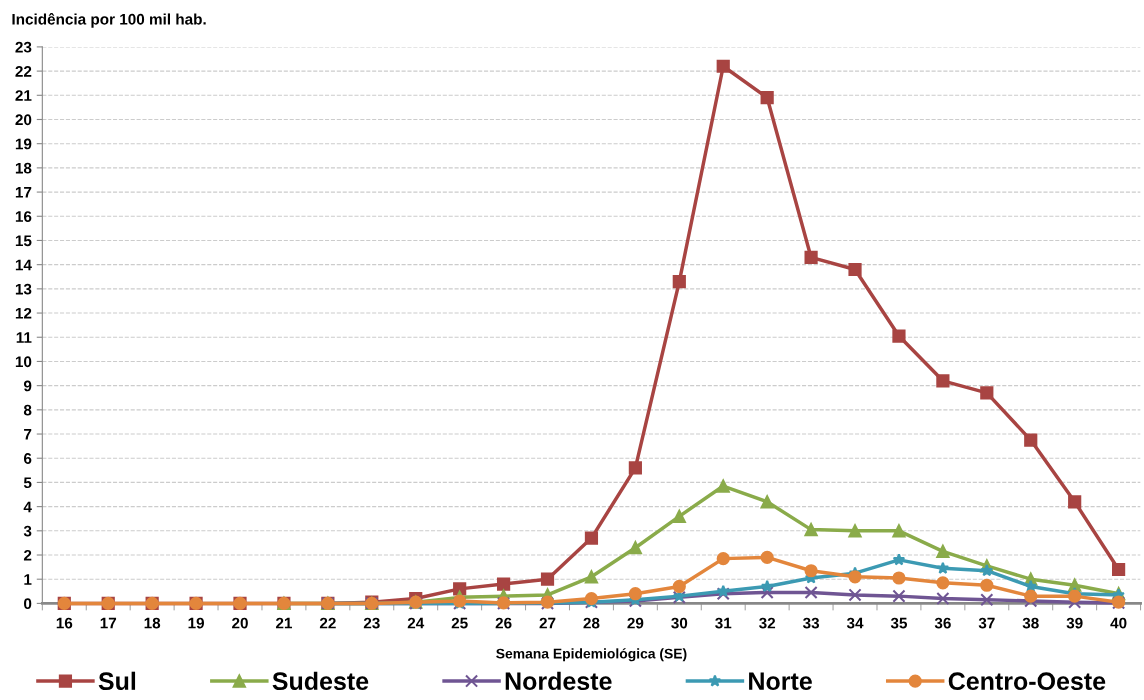 This screenshot has width=1144, height=700. What do you see at coordinates (23, 168) in the screenshot?
I see `y-tick-label: 18` at bounding box center [23, 168].